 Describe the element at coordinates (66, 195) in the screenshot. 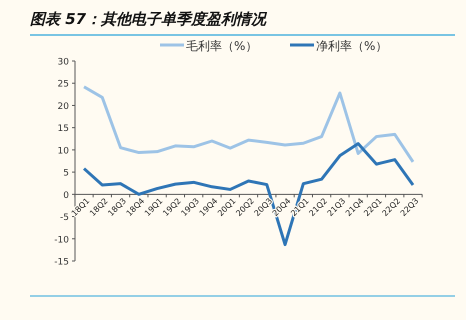

I see `y-tick-label: 0` at that location.